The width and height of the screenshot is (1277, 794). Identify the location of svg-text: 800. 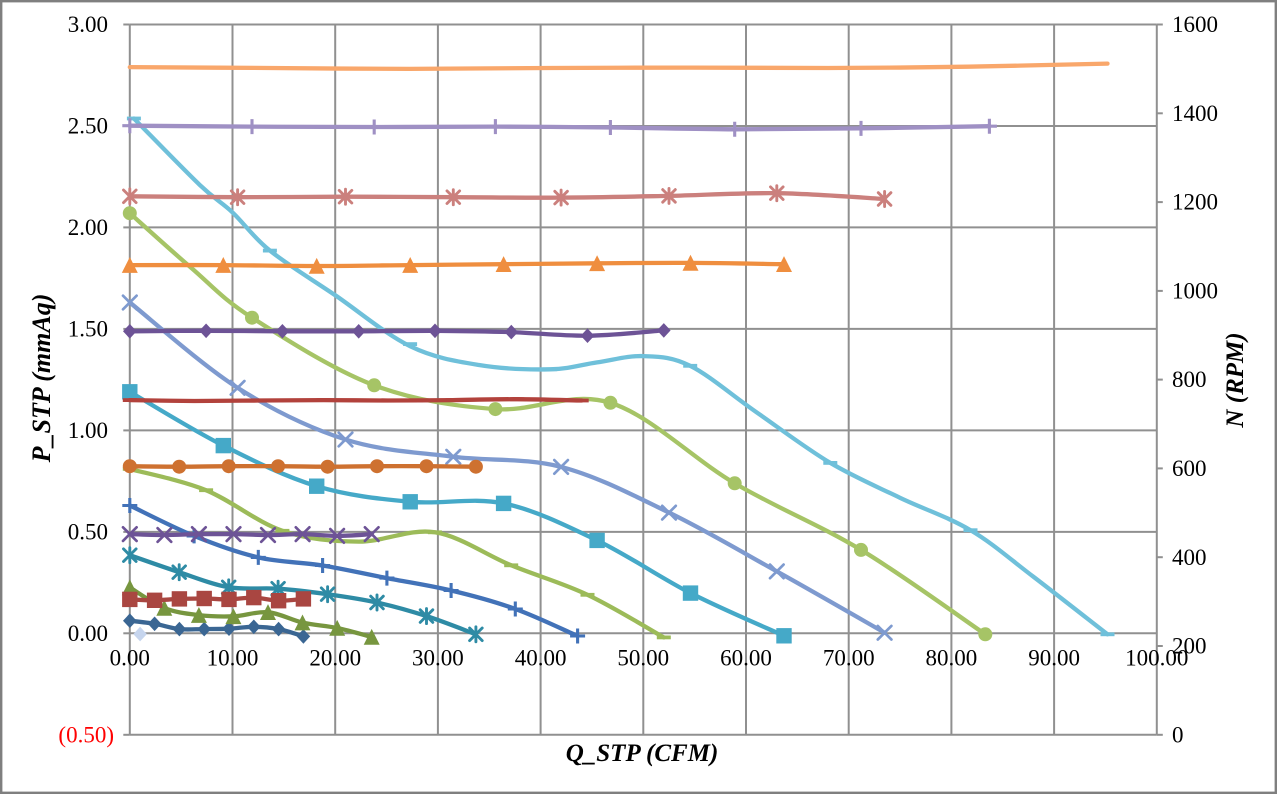
(1189, 379).